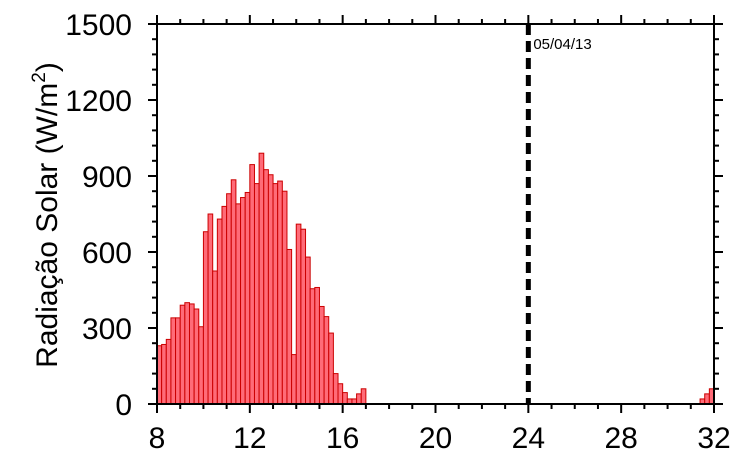 Image resolution: width=738 pixels, height=466 pixels. Describe the element at coordinates (249, 438) in the screenshot. I see `x-tick-label: 12` at that location.